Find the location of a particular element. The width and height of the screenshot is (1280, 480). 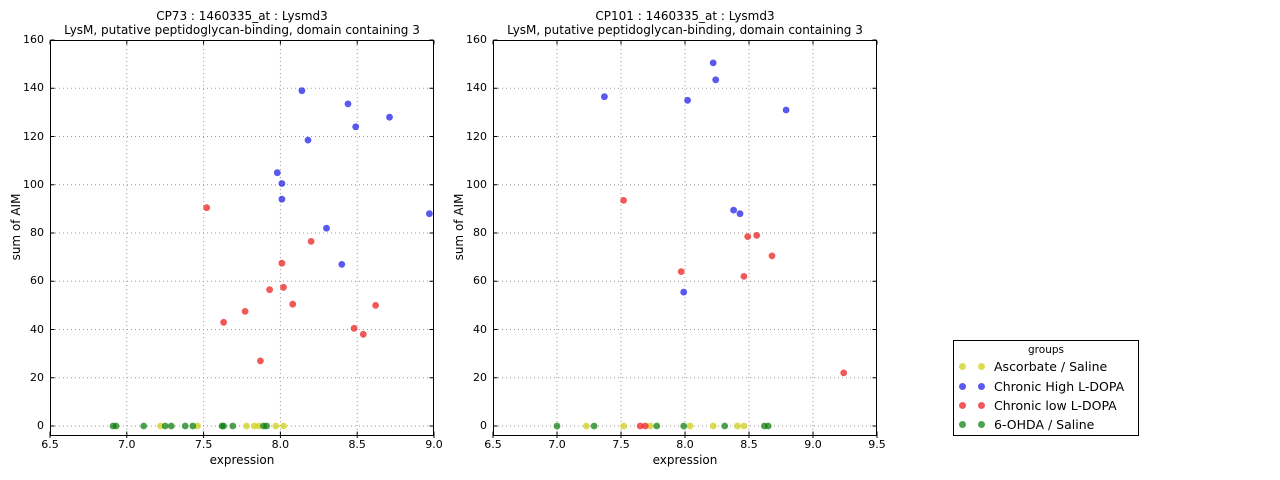

y-tick-label: 100 is located at coordinates (476, 184).